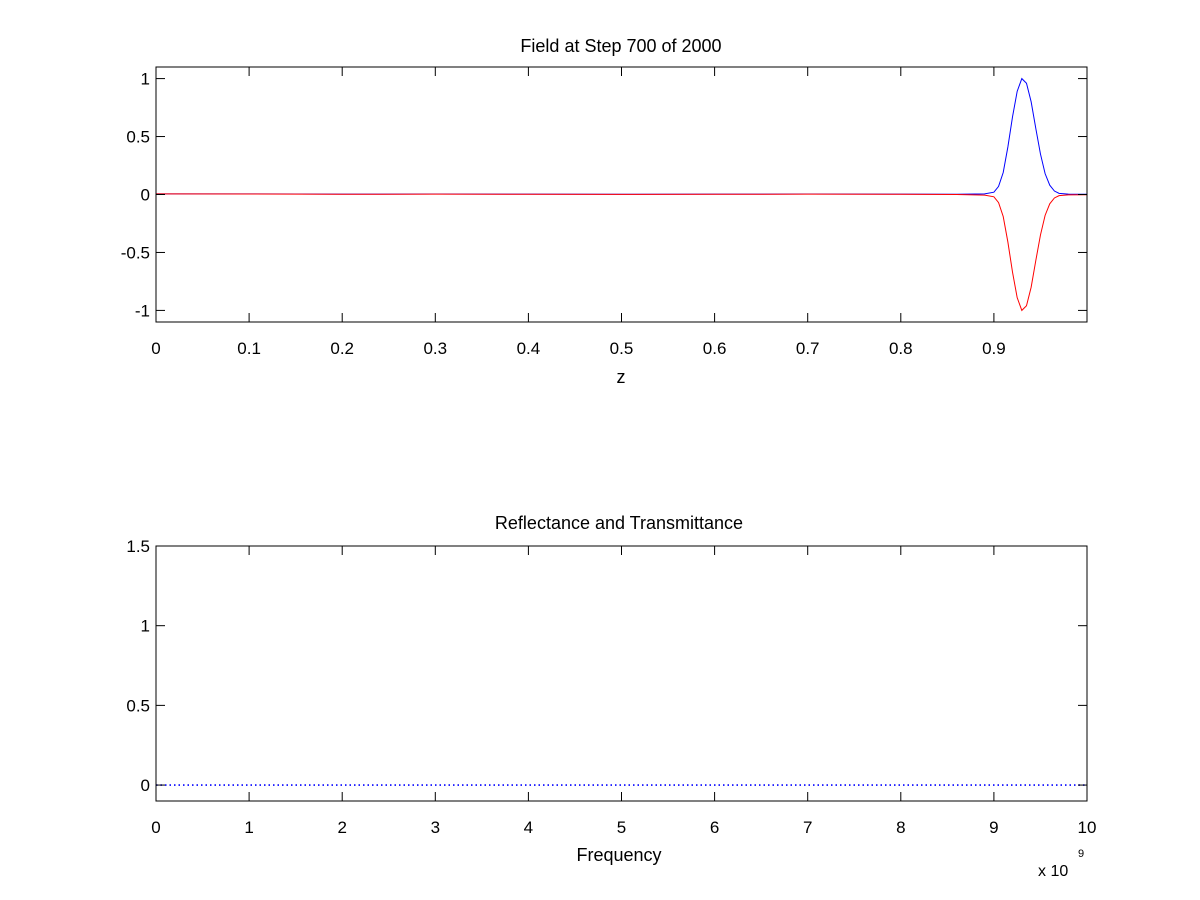  Describe the element at coordinates (138, 546) in the screenshot. I see `reflectance-ytick-label: 1.5` at that location.